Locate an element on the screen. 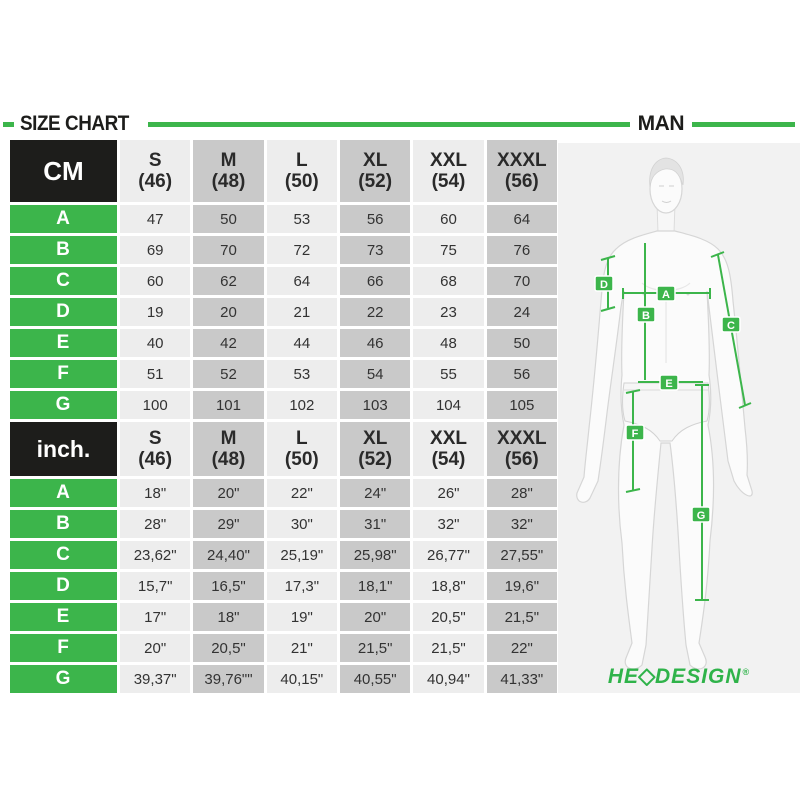 This screenshot has width=800, height=800. figure-marker-c: C is located at coordinates (731, 330).